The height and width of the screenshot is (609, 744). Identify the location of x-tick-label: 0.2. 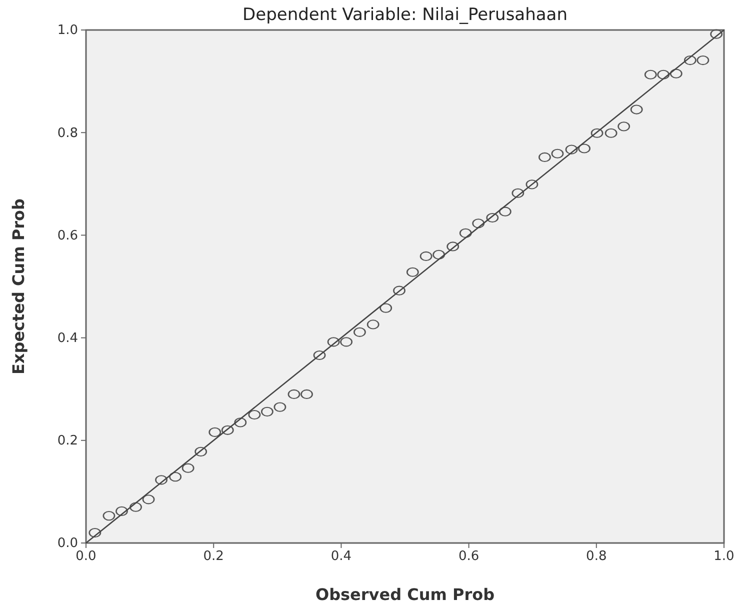
(213, 556).